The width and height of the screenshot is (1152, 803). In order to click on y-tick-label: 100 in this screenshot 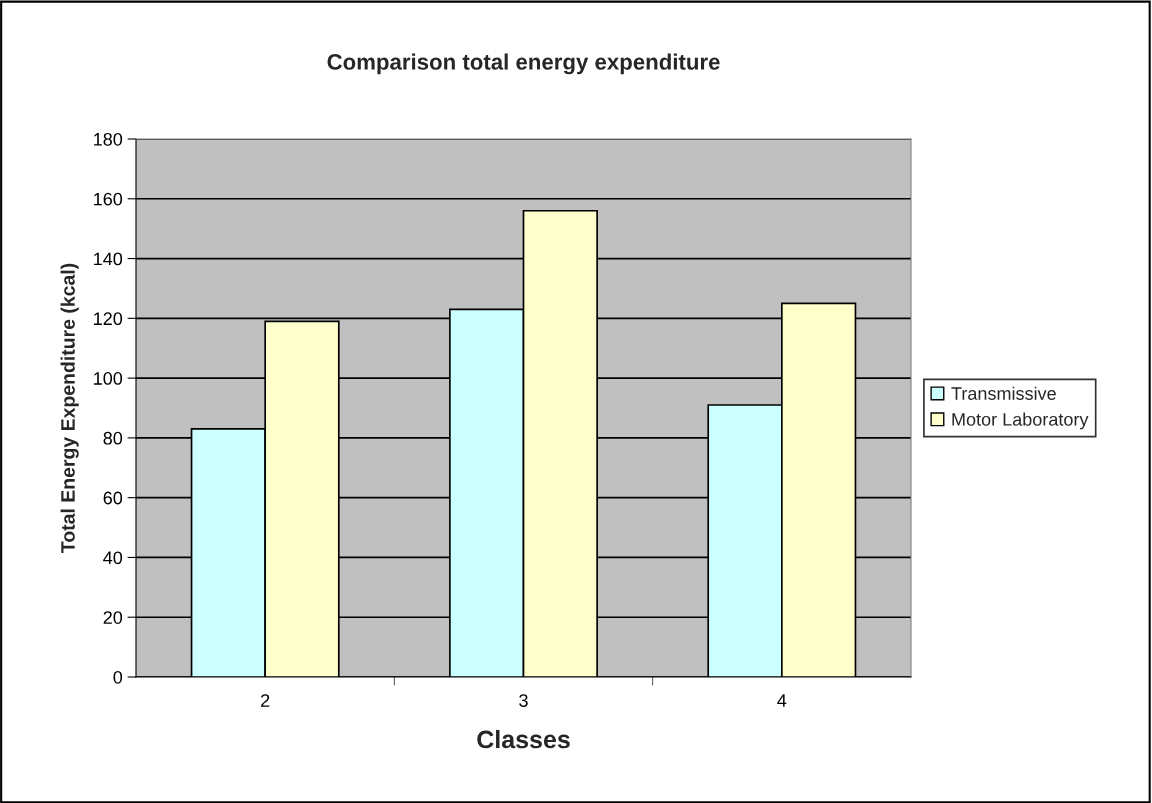, I will do `click(108, 378)`.